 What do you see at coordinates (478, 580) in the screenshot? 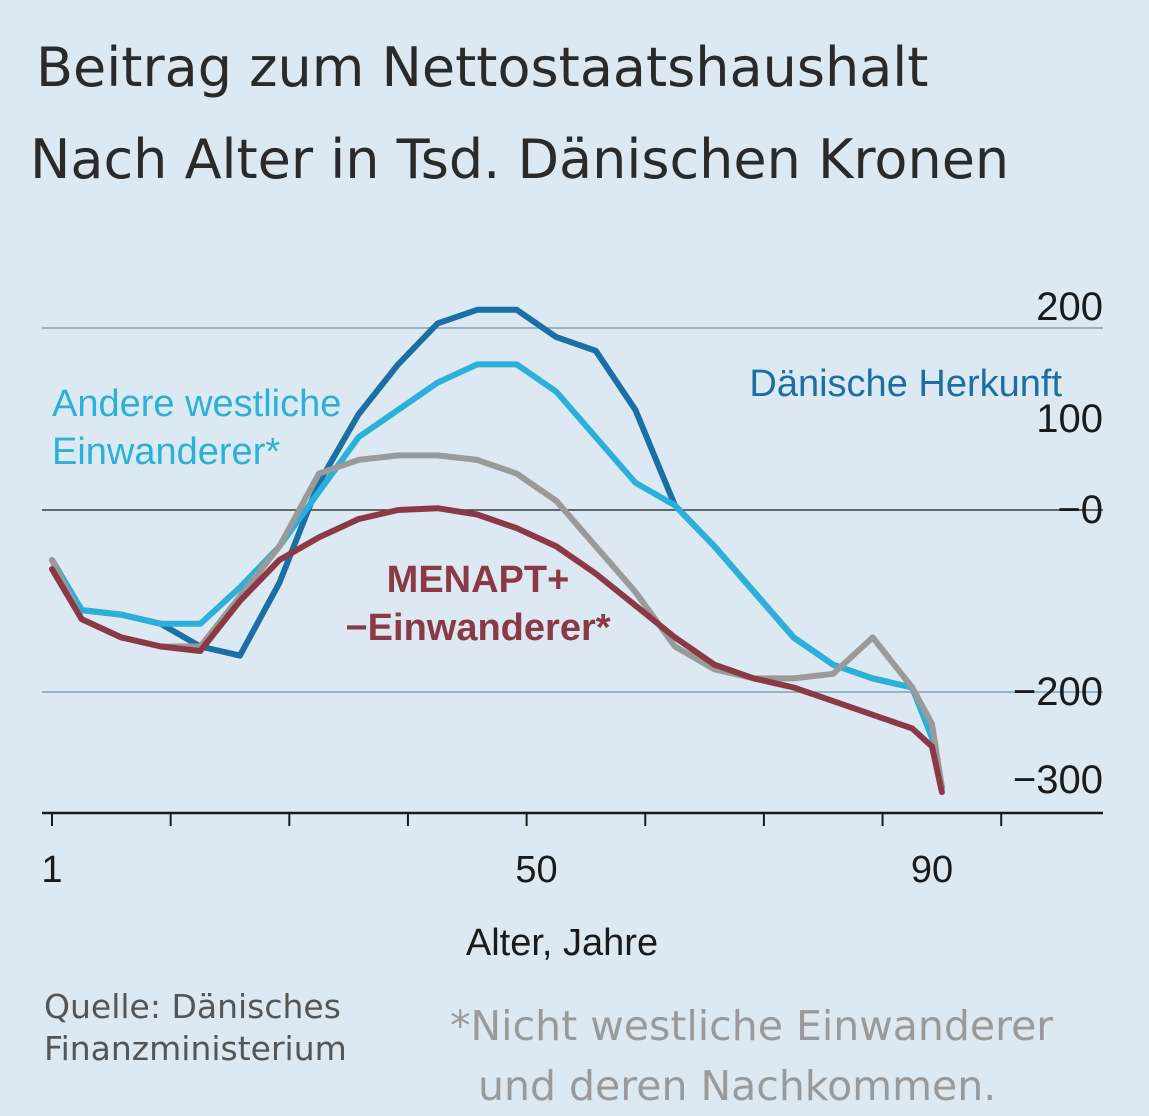
I see `series-label-4: MENAPT+` at bounding box center [478, 580].